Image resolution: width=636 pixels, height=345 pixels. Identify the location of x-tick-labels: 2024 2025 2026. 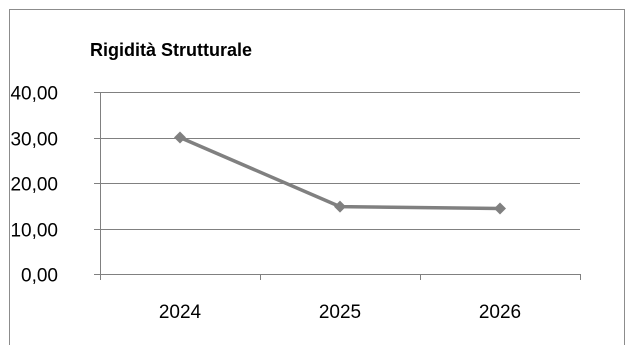
(340, 312).